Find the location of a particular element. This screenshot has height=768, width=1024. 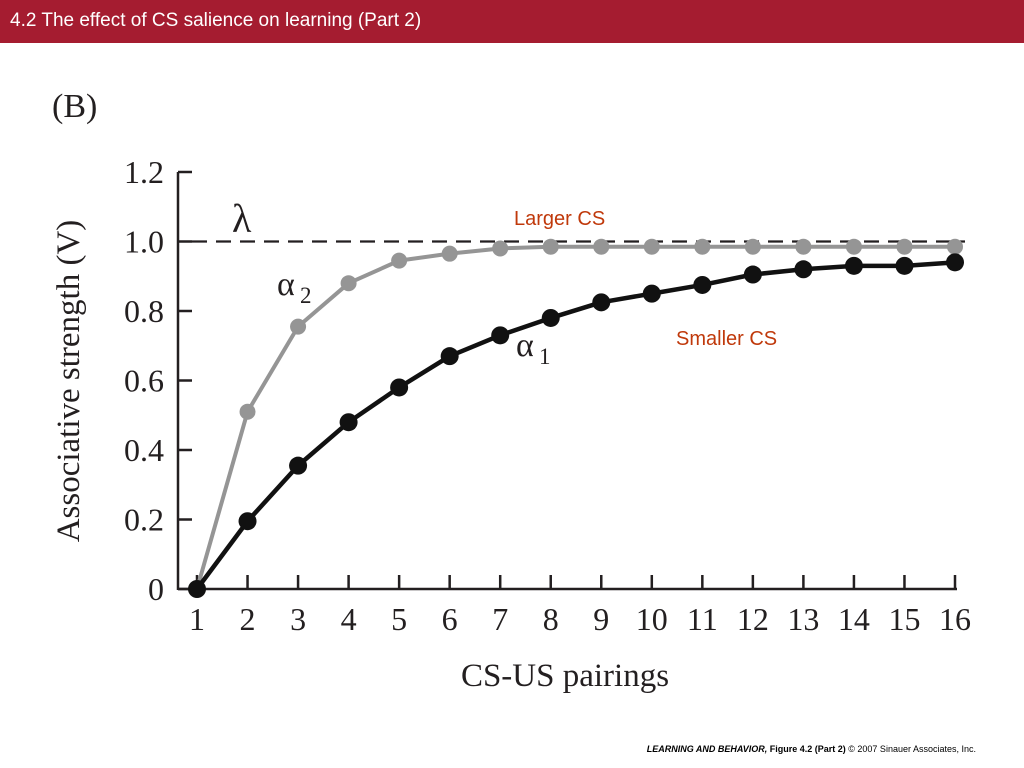

larger-cs-label: Larger CS is located at coordinates (559, 219).